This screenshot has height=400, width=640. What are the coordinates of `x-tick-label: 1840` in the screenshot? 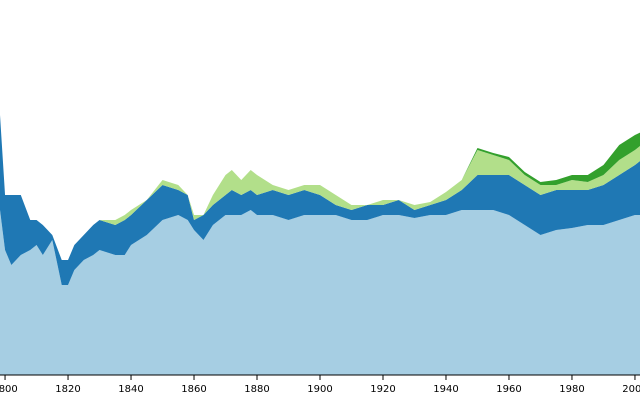 It's located at (130, 389).